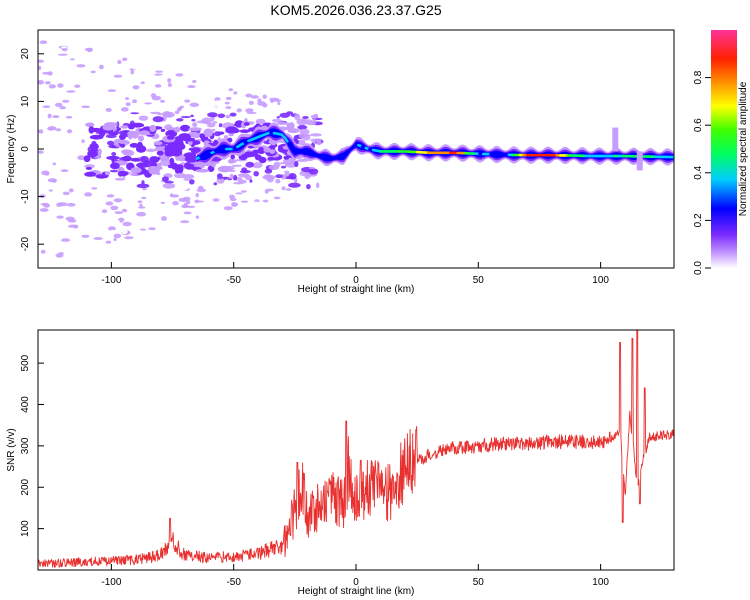 Image resolution: width=750 pixels, height=600 pixels. Describe the element at coordinates (615, 139) in the screenshot. I see `disturbance` at that location.